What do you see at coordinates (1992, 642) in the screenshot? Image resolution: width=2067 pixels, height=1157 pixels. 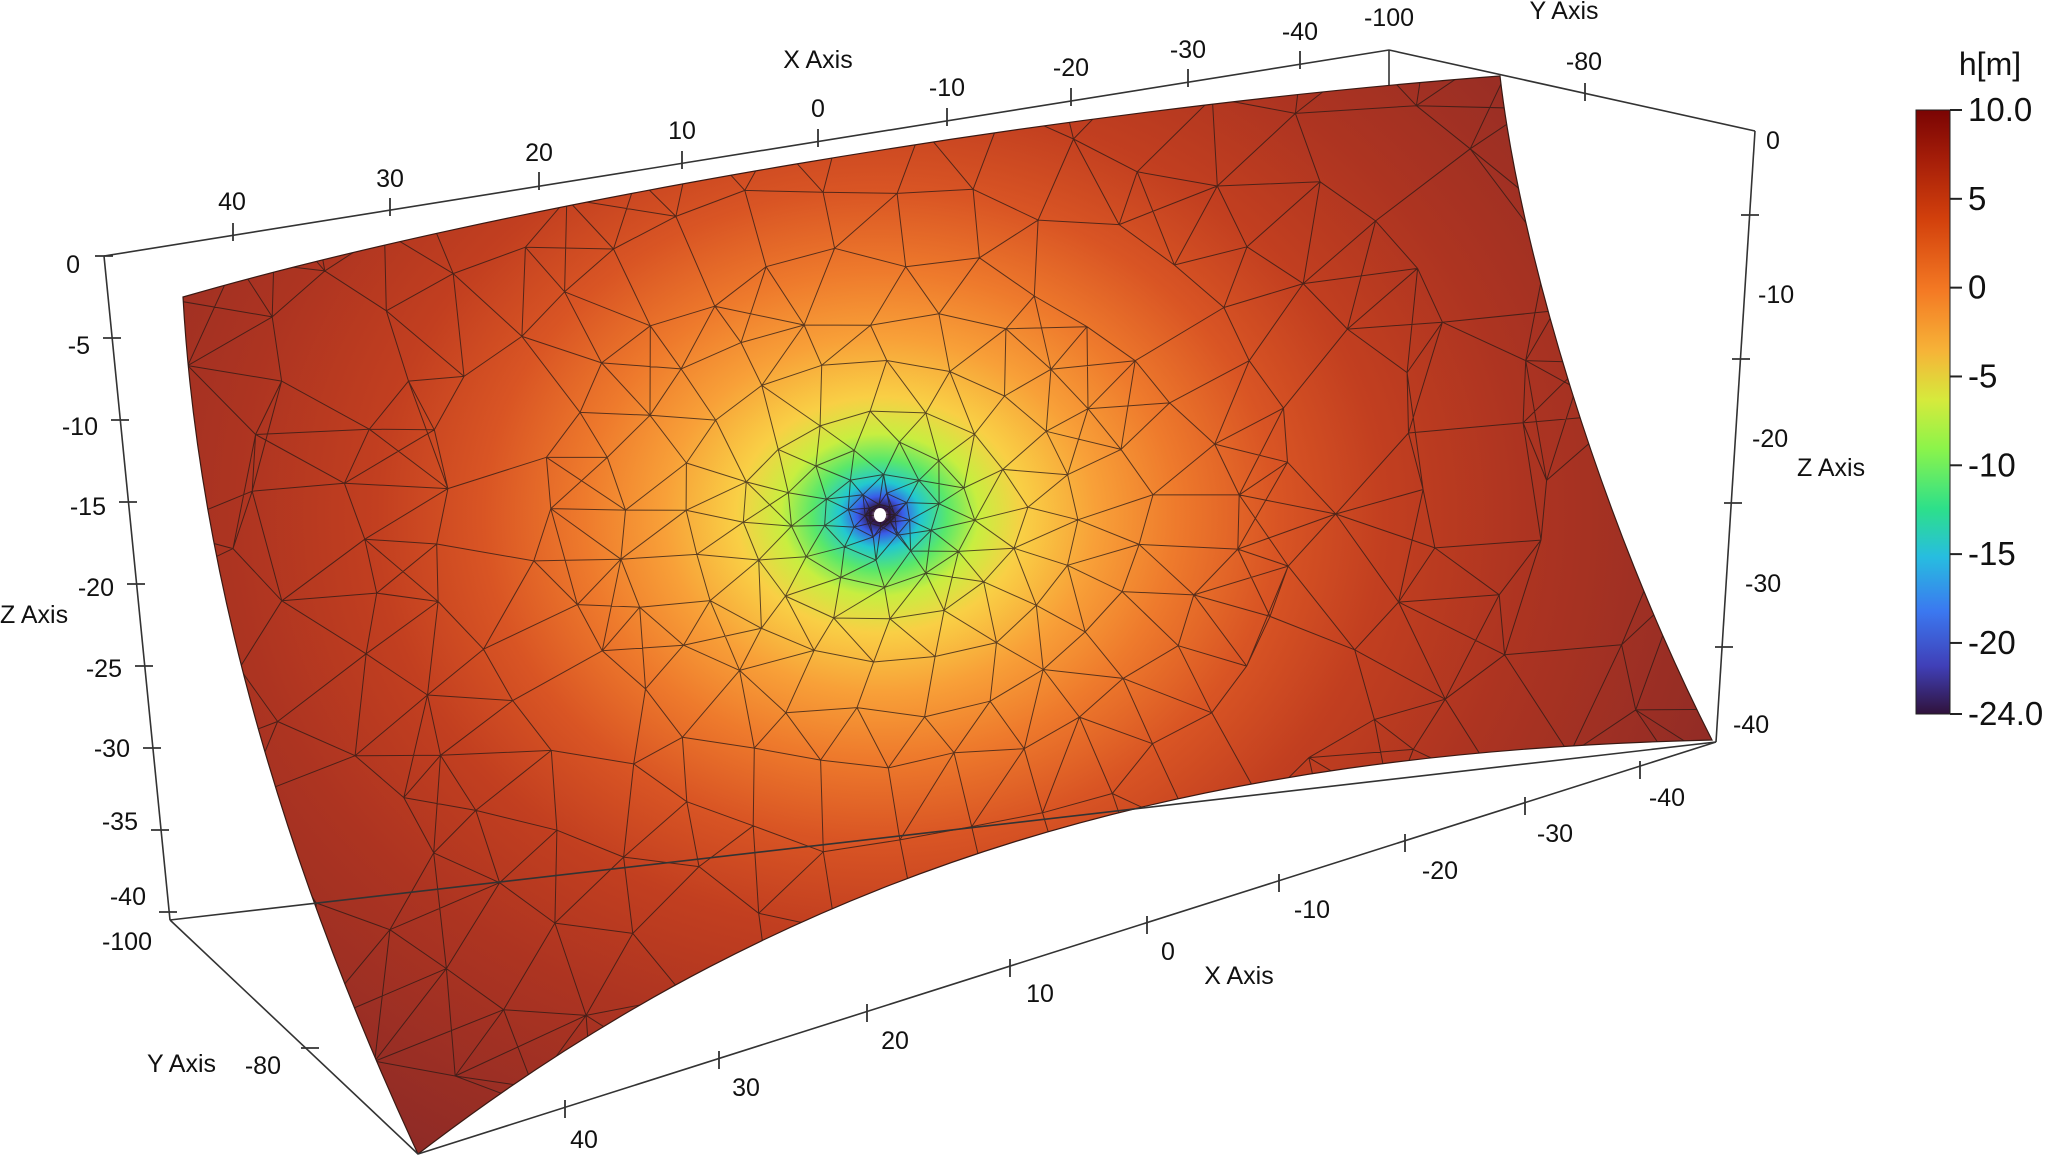 I see `colorbar-tick-label: -20` at bounding box center [1992, 642].